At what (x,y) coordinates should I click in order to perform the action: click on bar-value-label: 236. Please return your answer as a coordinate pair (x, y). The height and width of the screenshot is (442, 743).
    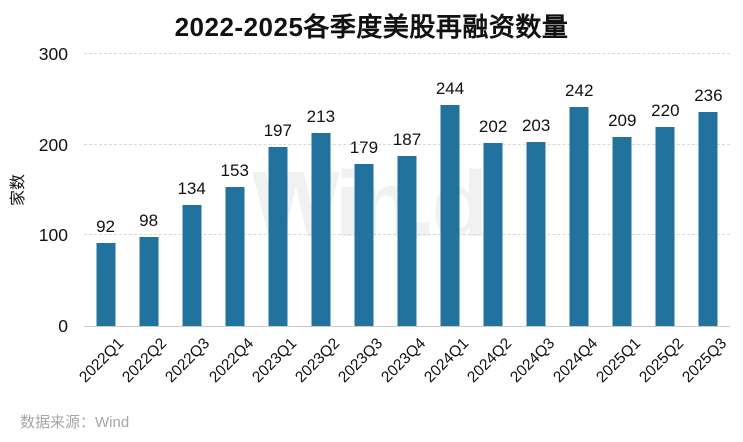
    Looking at the image, I should click on (708, 96).